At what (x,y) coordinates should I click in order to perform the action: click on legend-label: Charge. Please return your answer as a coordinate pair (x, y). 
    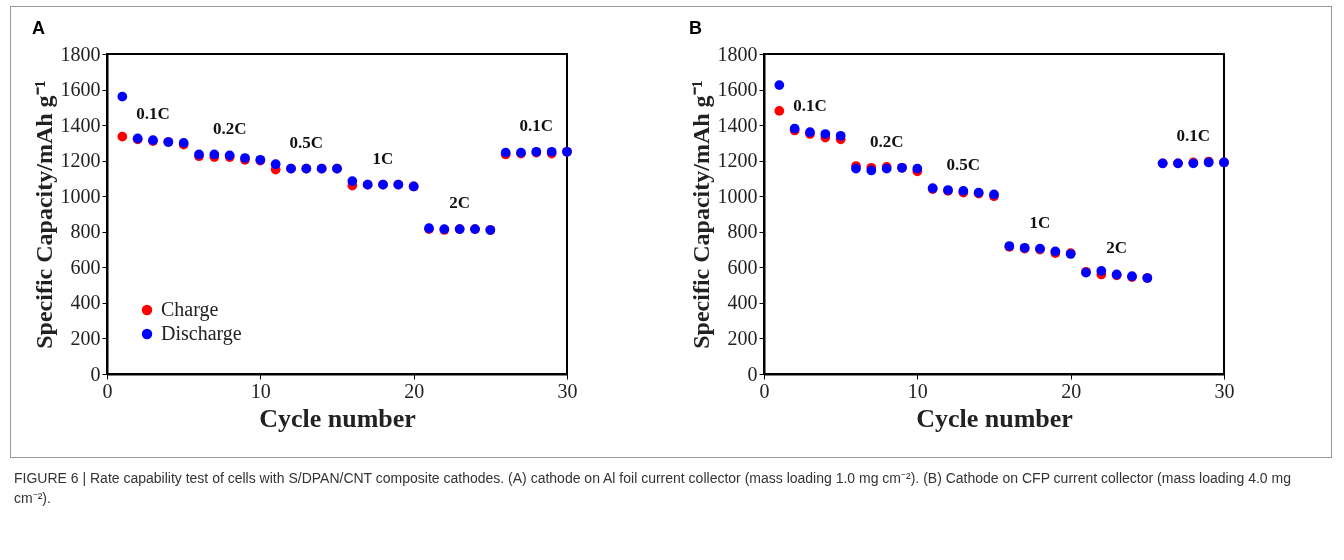
    Looking at the image, I should click on (190, 309).